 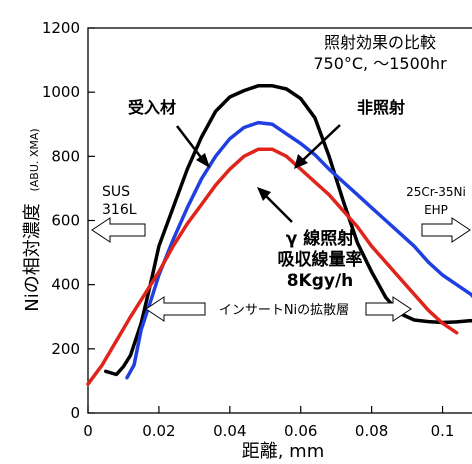 What do you see at coordinates (301, 161) in the screenshot?
I see `arrowhead-unirradiated` at bounding box center [301, 161].